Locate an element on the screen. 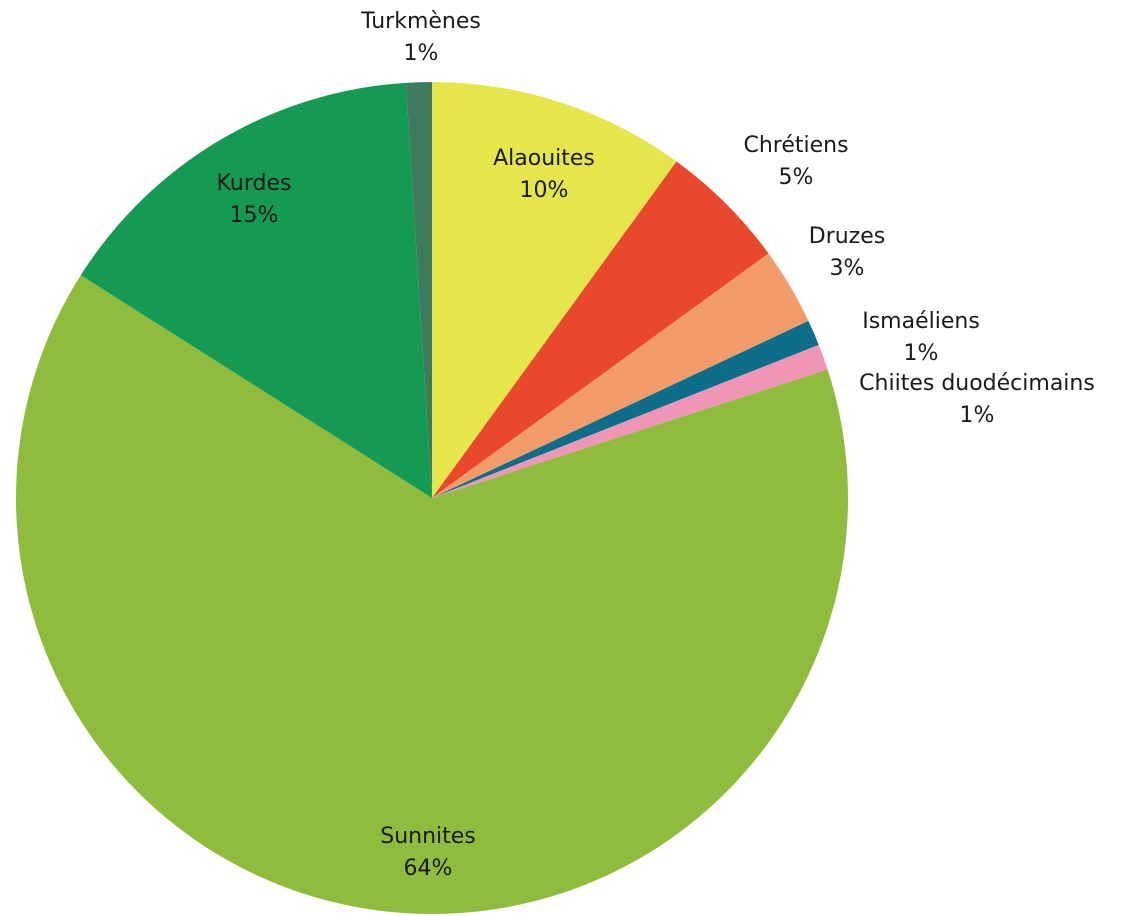  slice-value-label-turkmenes: 1% is located at coordinates (421, 53).